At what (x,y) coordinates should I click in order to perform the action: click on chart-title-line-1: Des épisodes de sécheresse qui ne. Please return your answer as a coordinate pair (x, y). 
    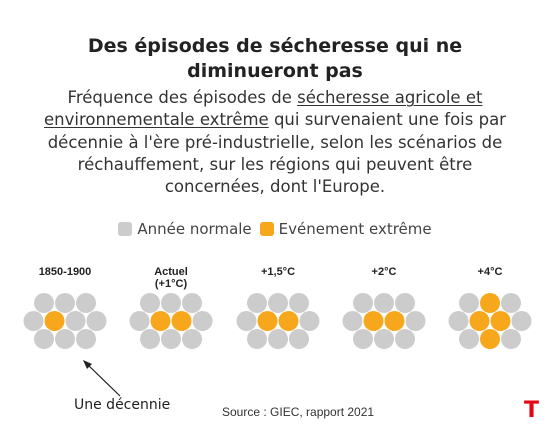
    Looking at the image, I should click on (275, 46).